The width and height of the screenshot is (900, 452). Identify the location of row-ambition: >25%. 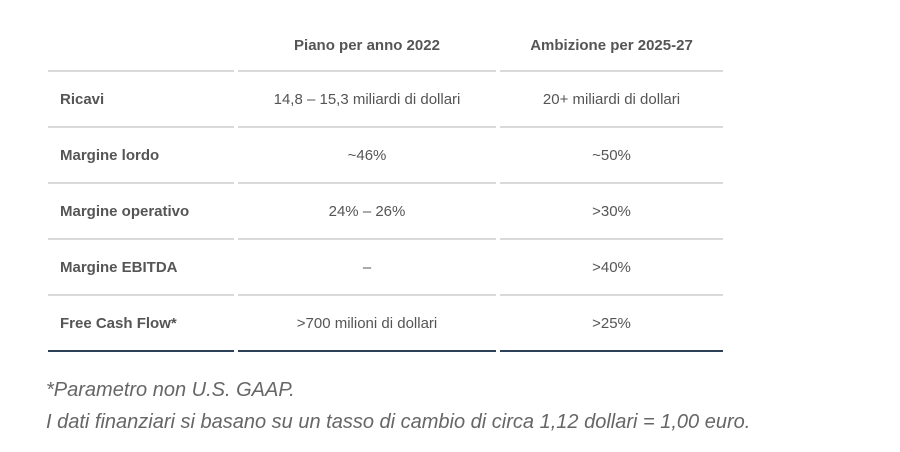
(611, 324).